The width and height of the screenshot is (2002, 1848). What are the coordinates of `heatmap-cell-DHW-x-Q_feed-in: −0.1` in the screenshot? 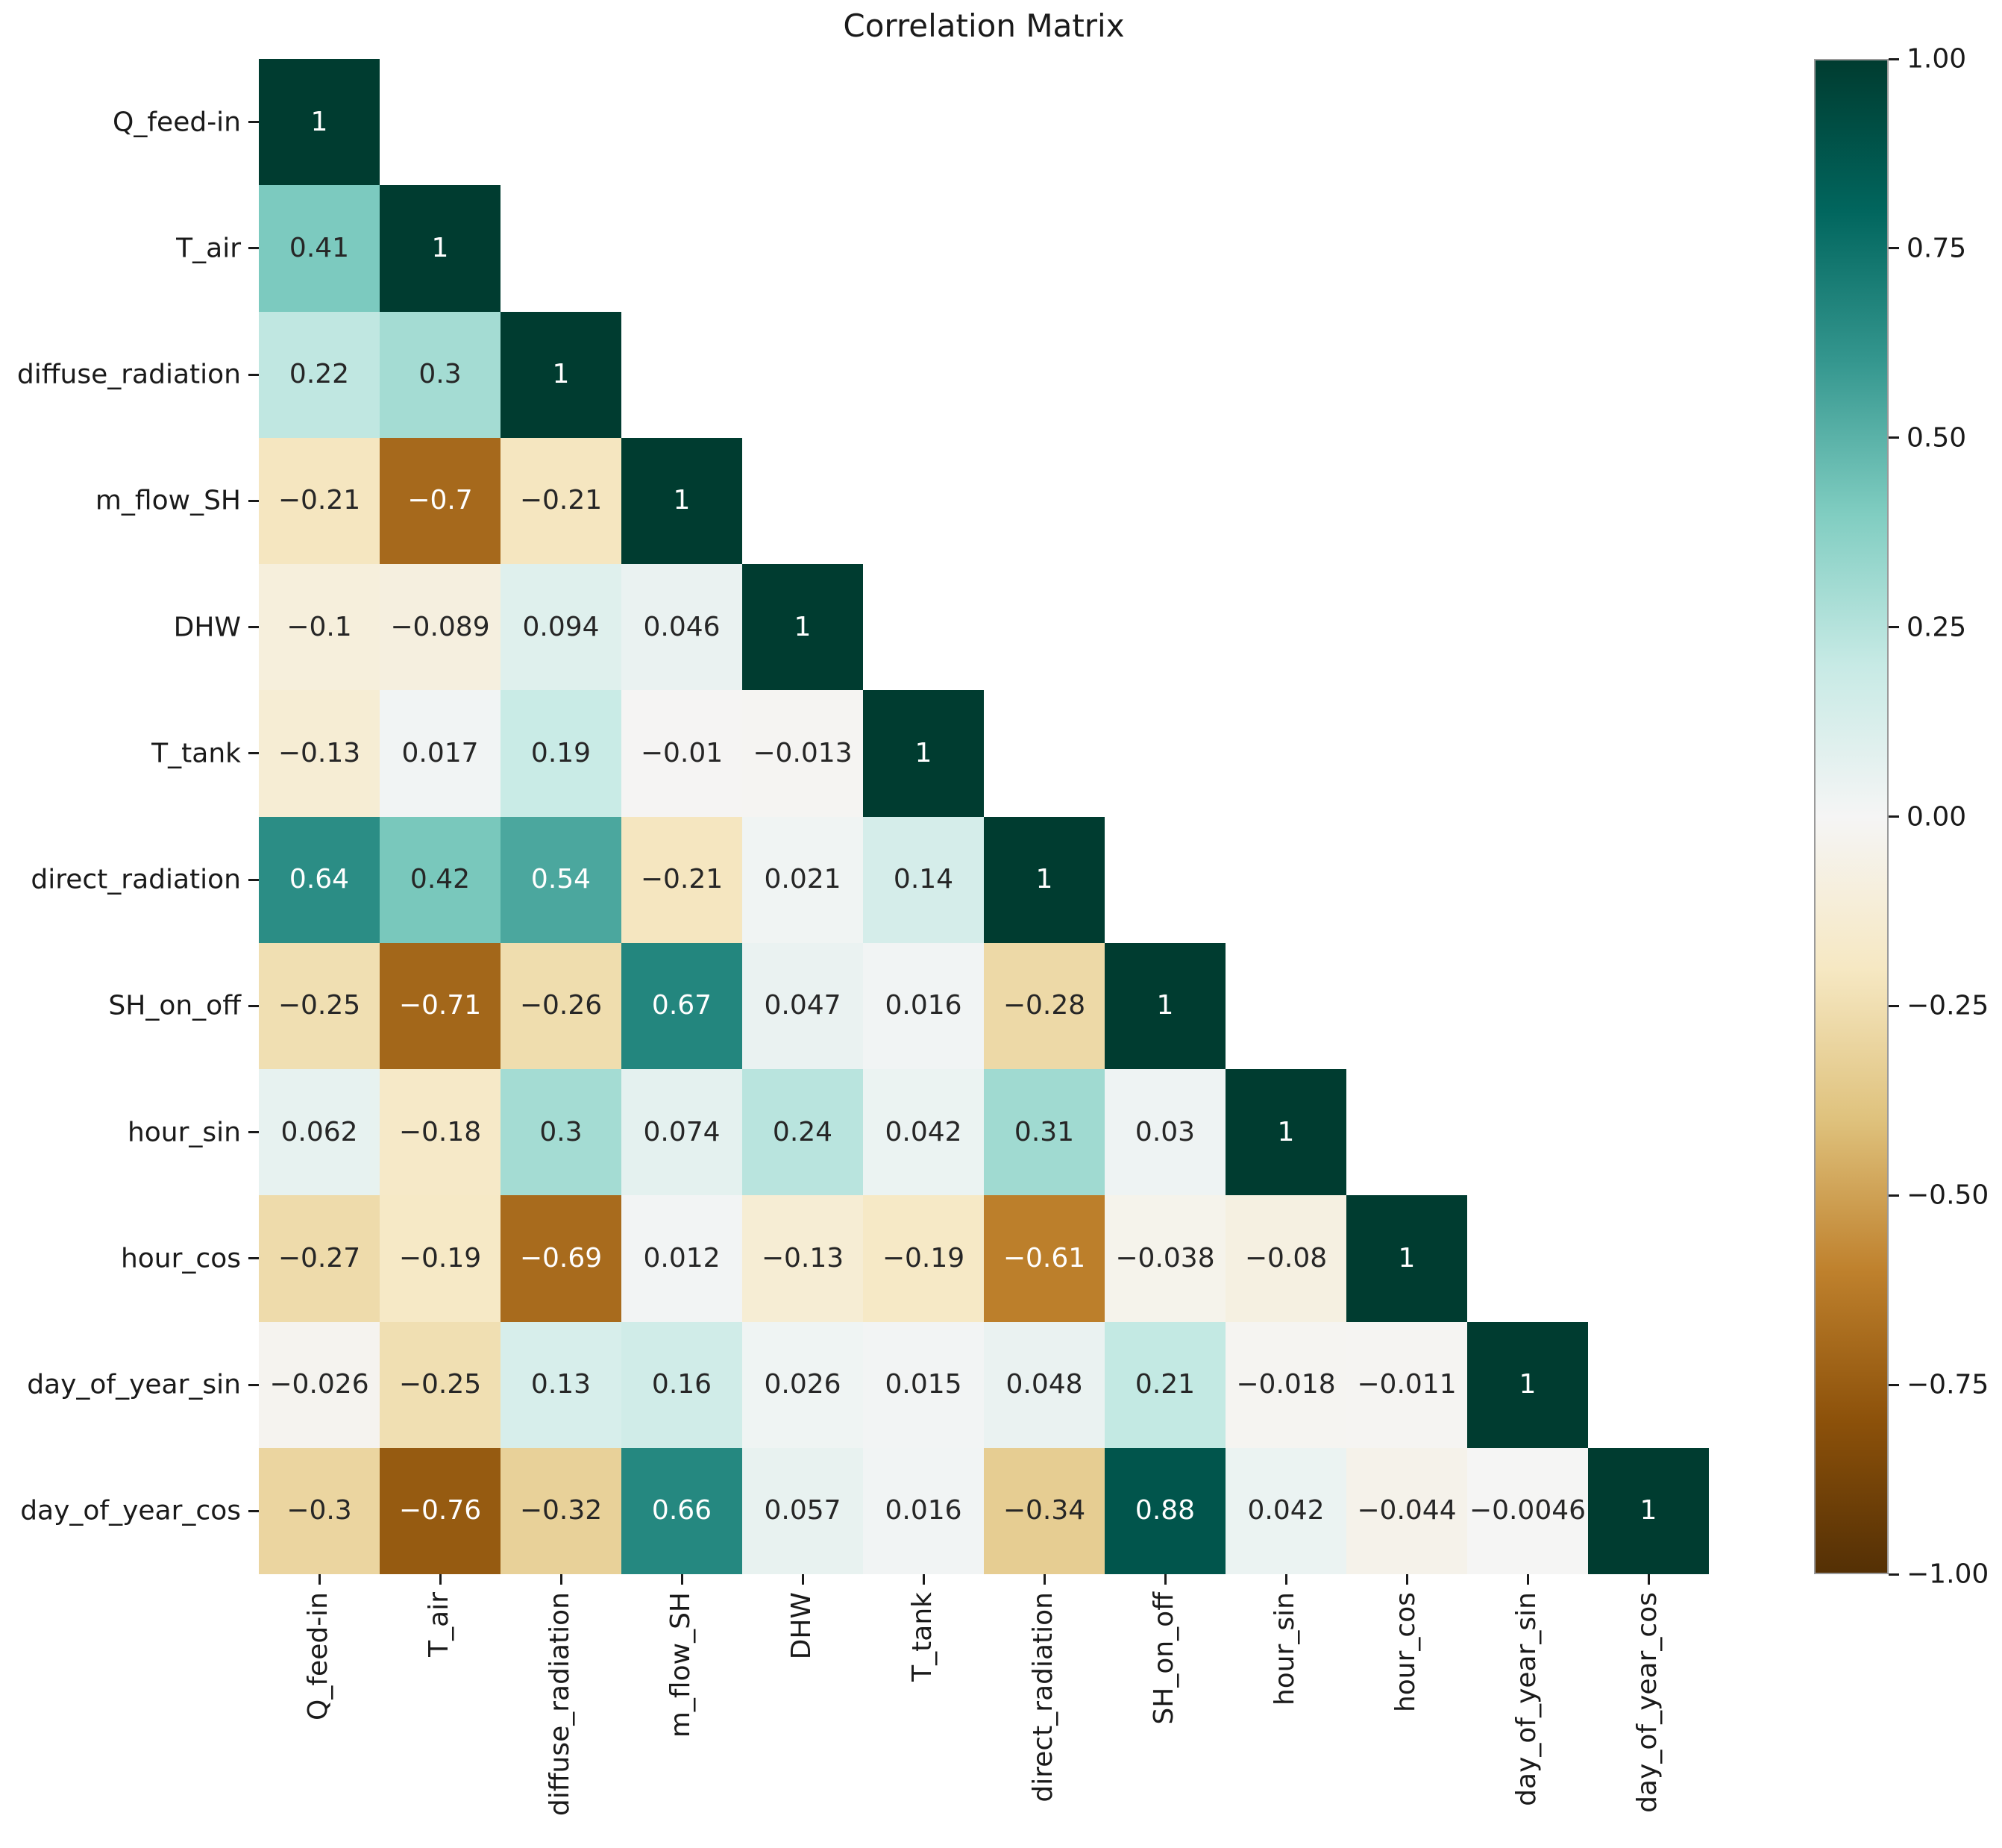 It's located at (319, 627).